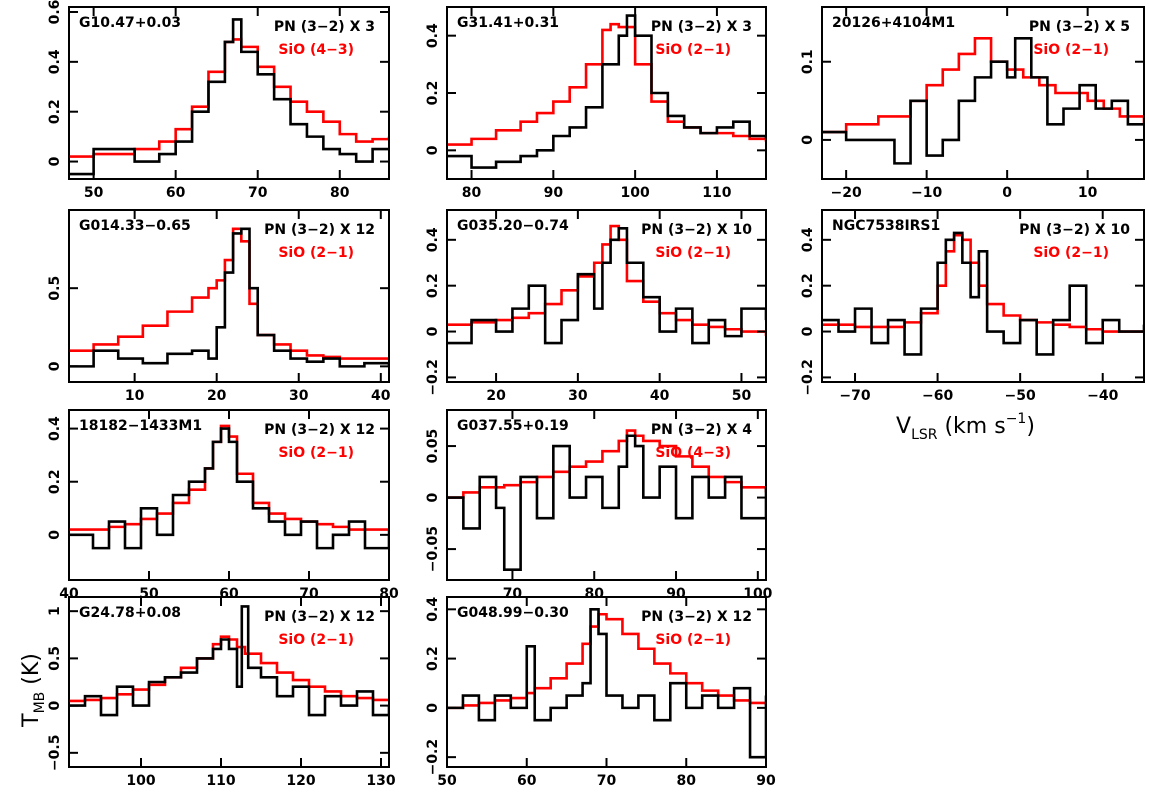 The image size is (1149, 792). Describe the element at coordinates (893, 23) in the screenshot. I see `source-name-label: 20126+4104M1` at that location.